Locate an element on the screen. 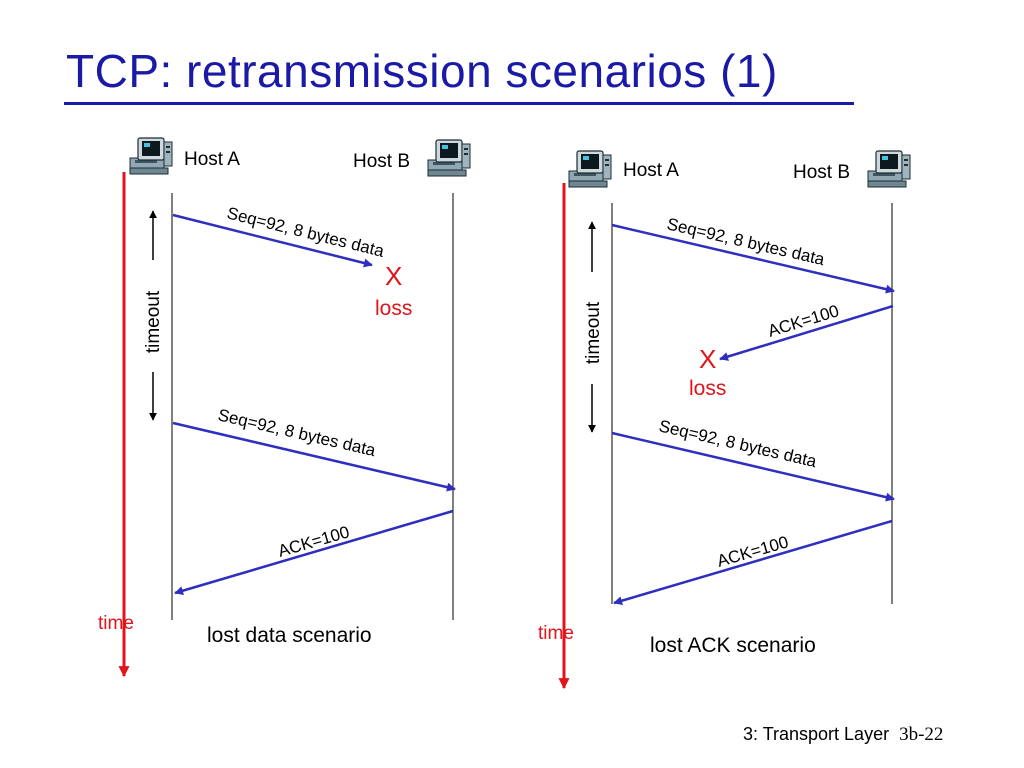 This screenshot has width=1024, height=768. message-ack100-lost is located at coordinates (806, 332).